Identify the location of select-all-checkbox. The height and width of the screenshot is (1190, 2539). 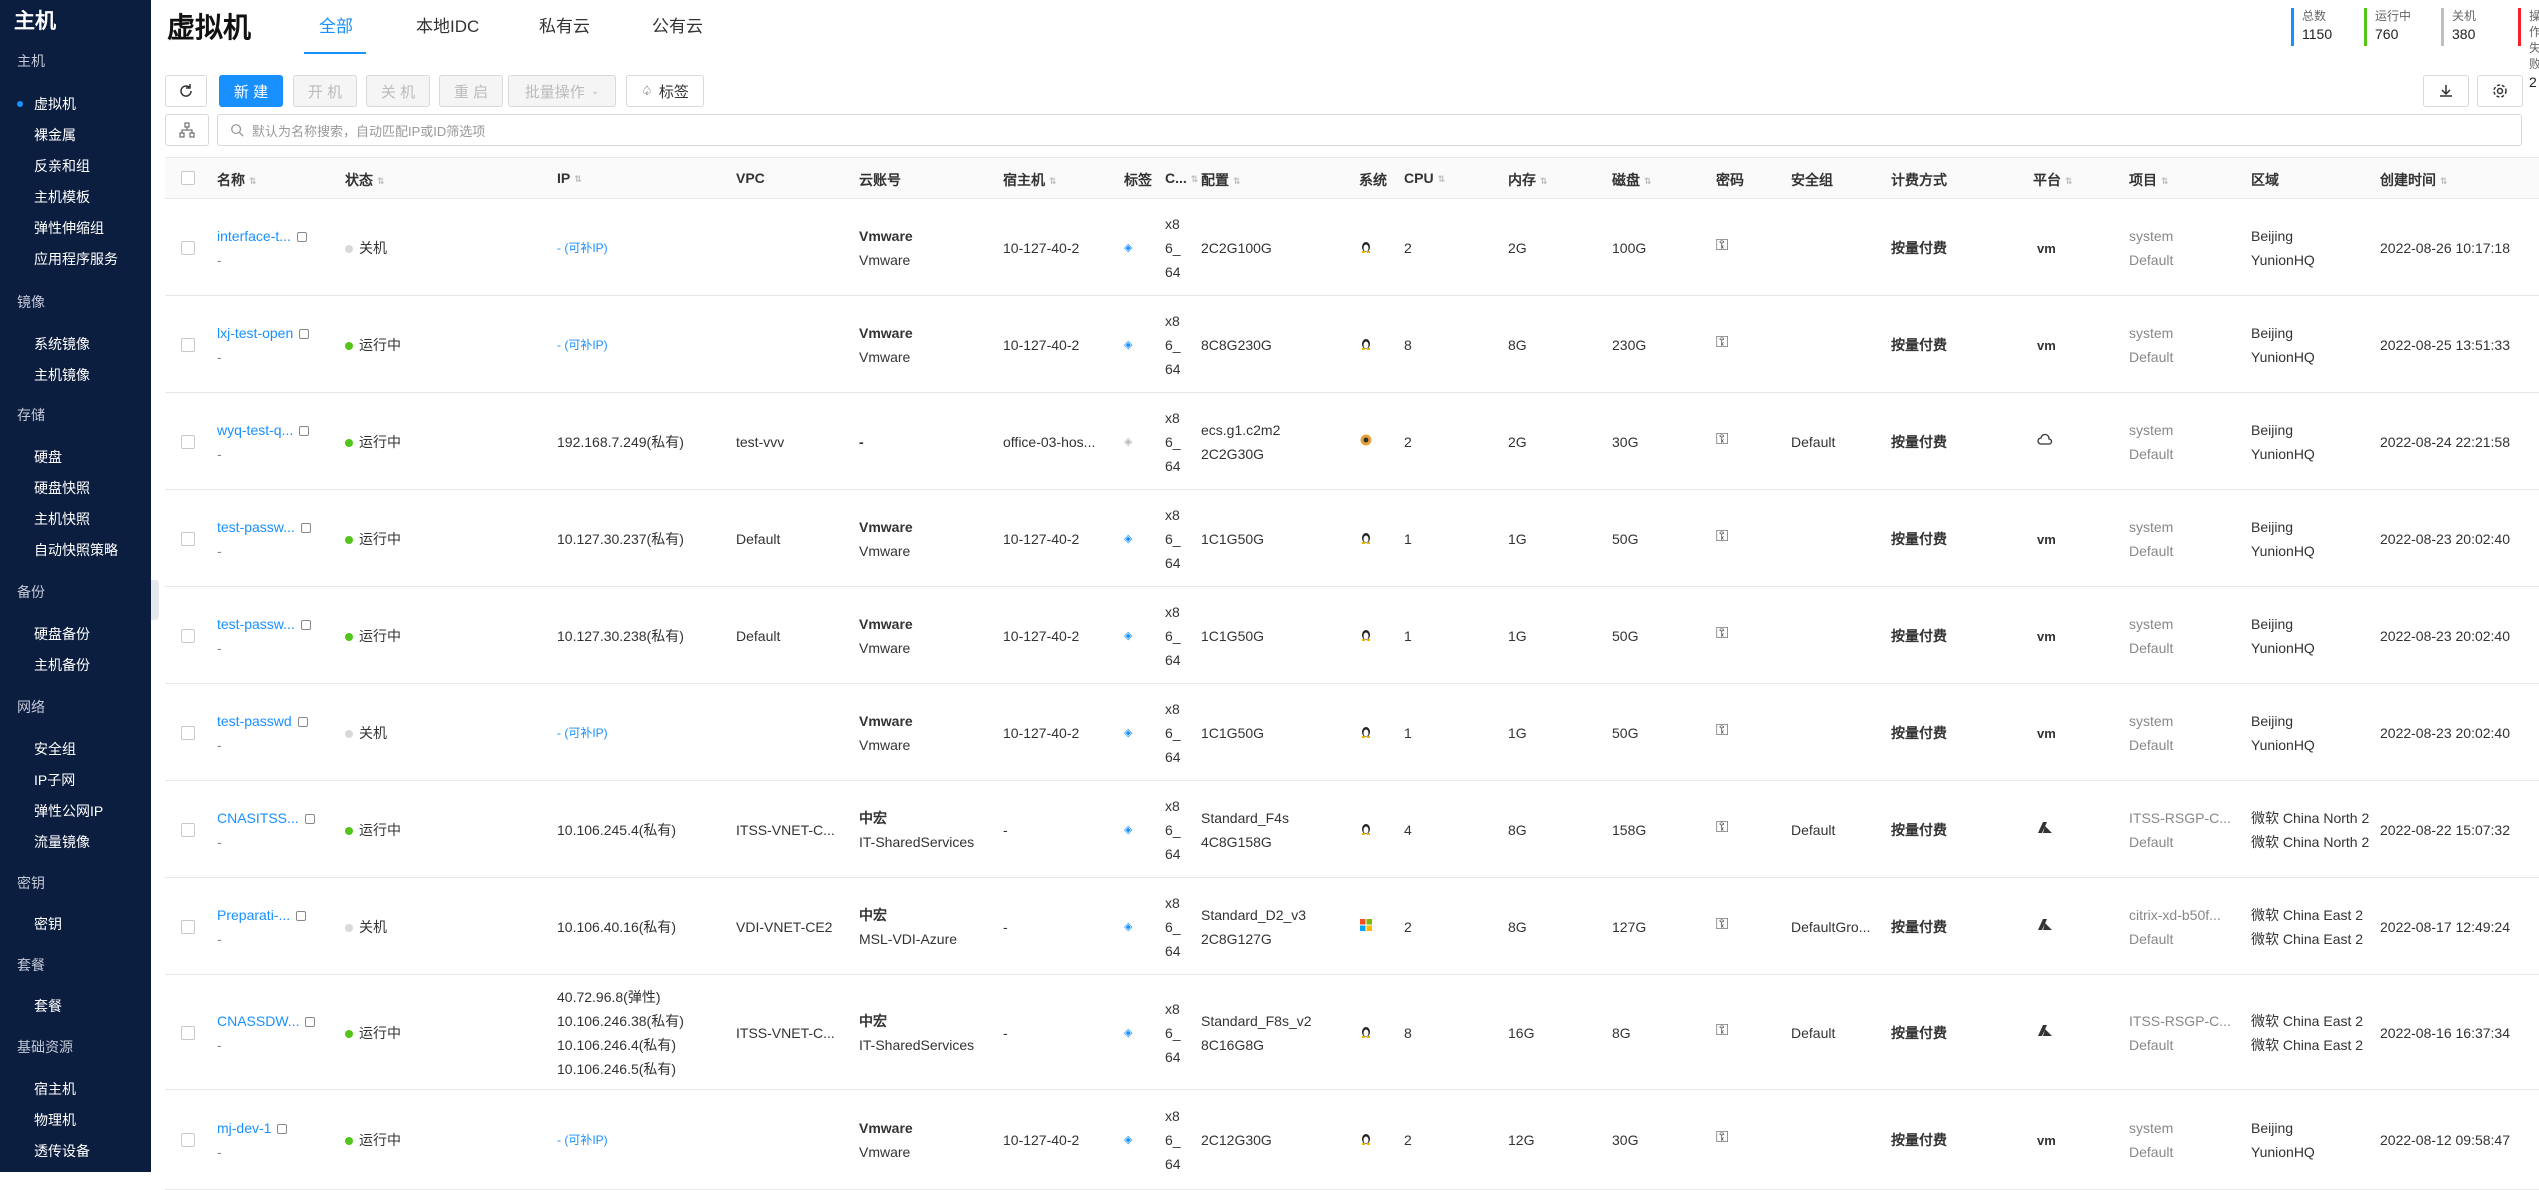
(188, 178).